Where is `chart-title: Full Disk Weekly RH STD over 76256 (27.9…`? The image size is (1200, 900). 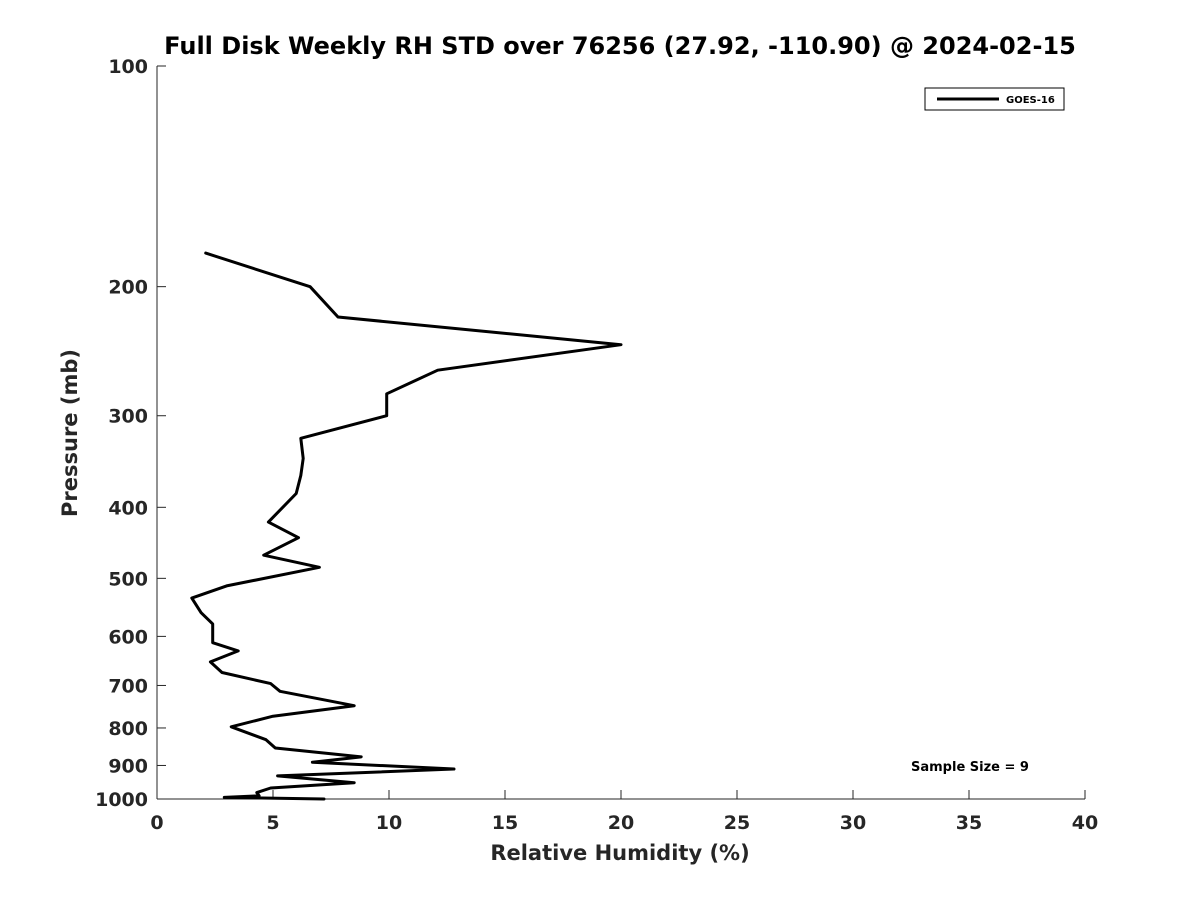 chart-title: Full Disk Weekly RH STD over 76256 (27.9… is located at coordinates (620, 46).